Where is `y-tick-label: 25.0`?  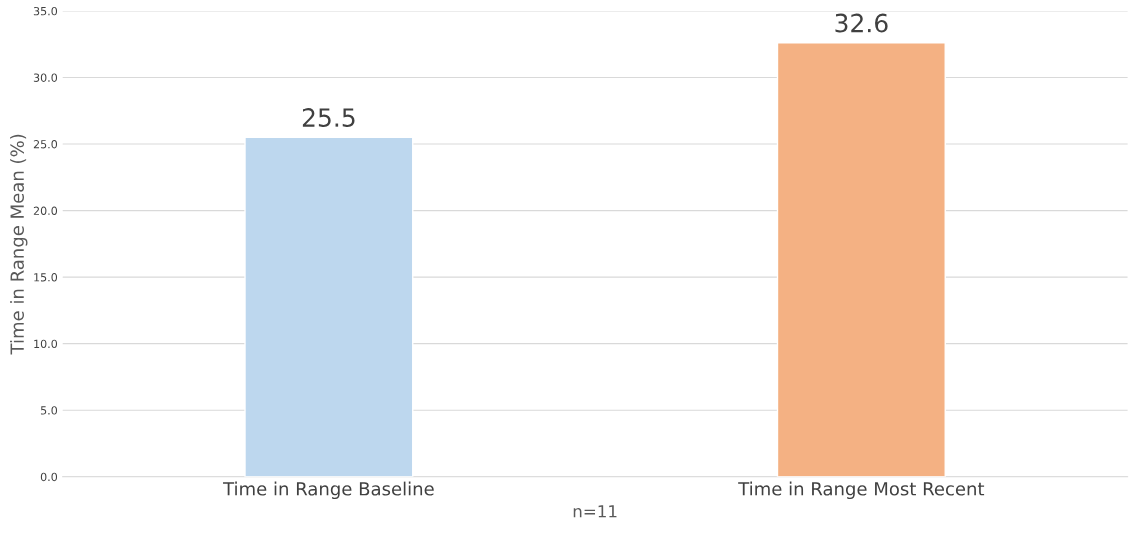 y-tick-label: 25.0 is located at coordinates (45, 144).